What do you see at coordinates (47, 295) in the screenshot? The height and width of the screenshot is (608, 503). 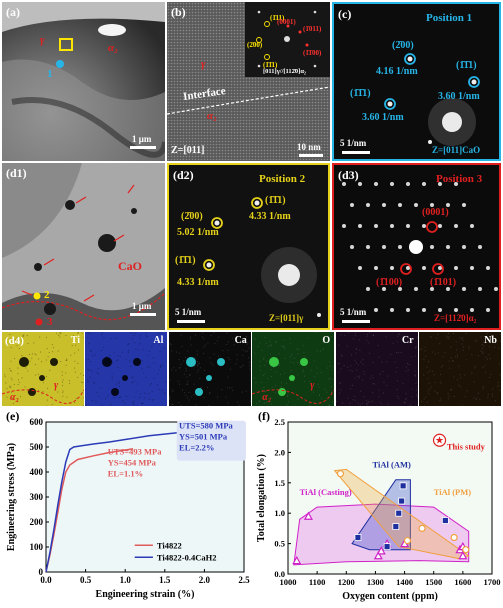 I see `position-2-label: 2` at bounding box center [47, 295].